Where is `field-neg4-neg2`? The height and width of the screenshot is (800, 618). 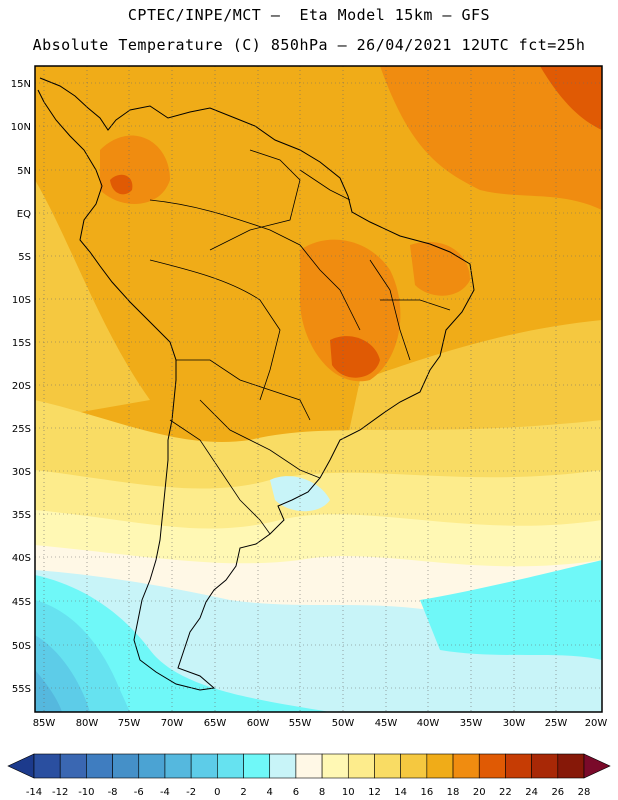 field-neg4-neg2 is located at coordinates (48, 691).